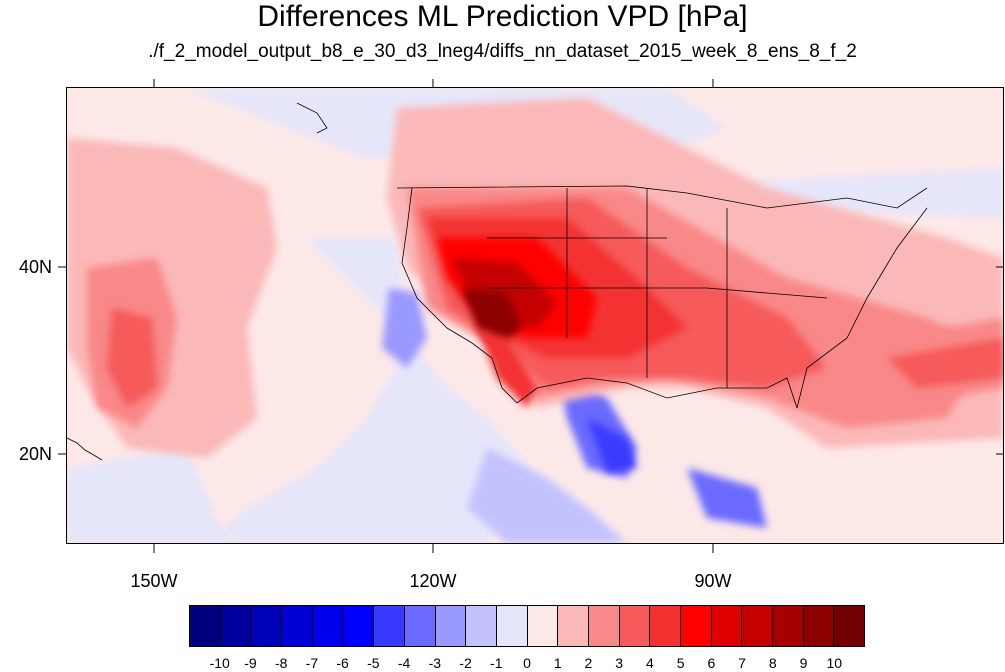 This screenshot has width=1005, height=672. I want to click on lat-label-20n: 20N, so click(35, 454).